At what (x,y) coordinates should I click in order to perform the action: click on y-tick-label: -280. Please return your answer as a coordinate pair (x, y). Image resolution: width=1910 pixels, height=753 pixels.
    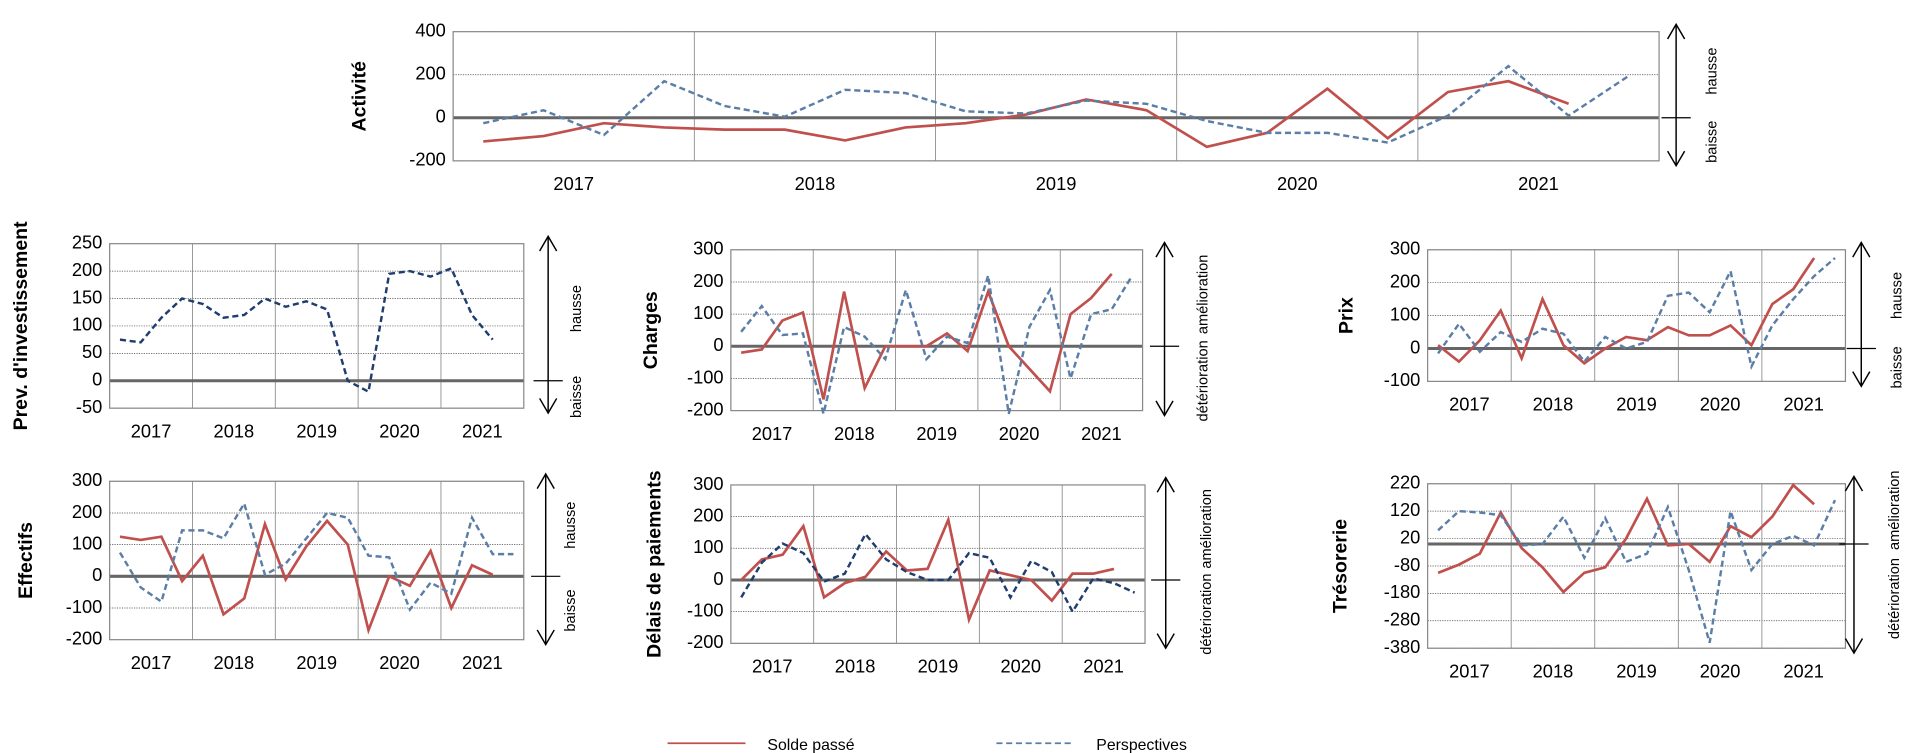
    Looking at the image, I should click on (1402, 619).